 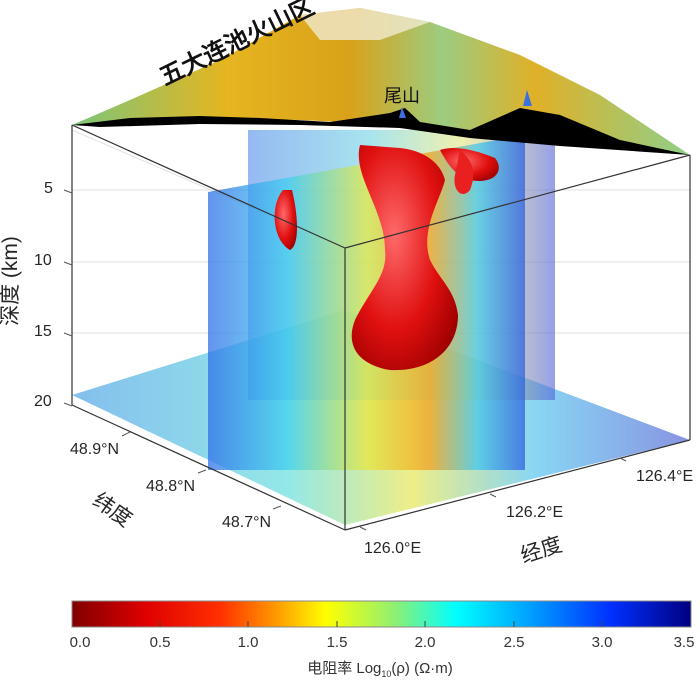 I want to click on colorbar-label: 电阻率 Log10(ρ) (Ω·m), so click(x=350, y=668).